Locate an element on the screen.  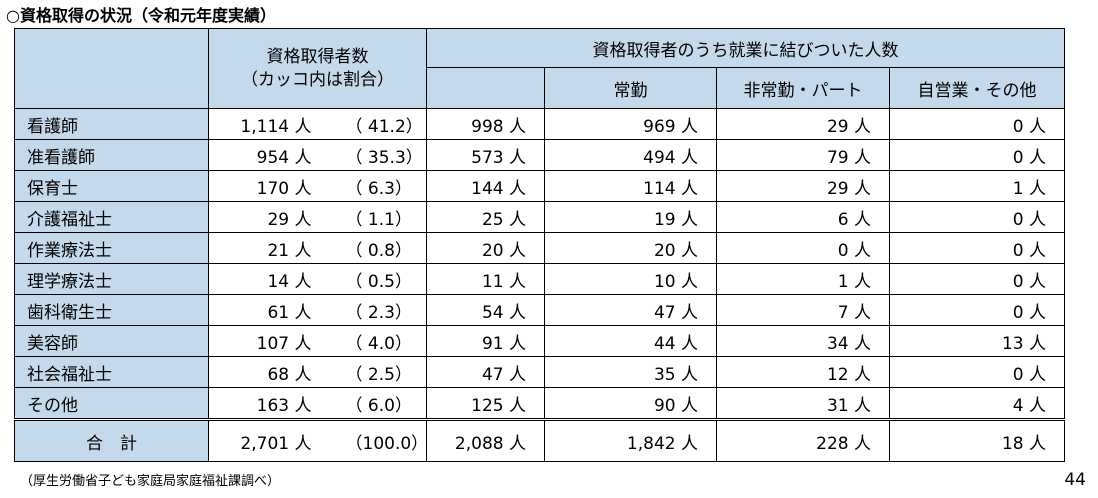
parttime-cell: 12 人 is located at coordinates (803, 372).